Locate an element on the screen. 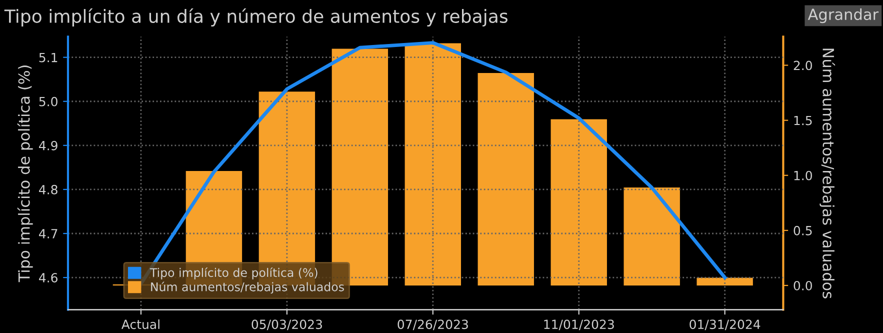 This screenshot has height=333, width=883. y-tick-label: 4.6 is located at coordinates (48, 277).